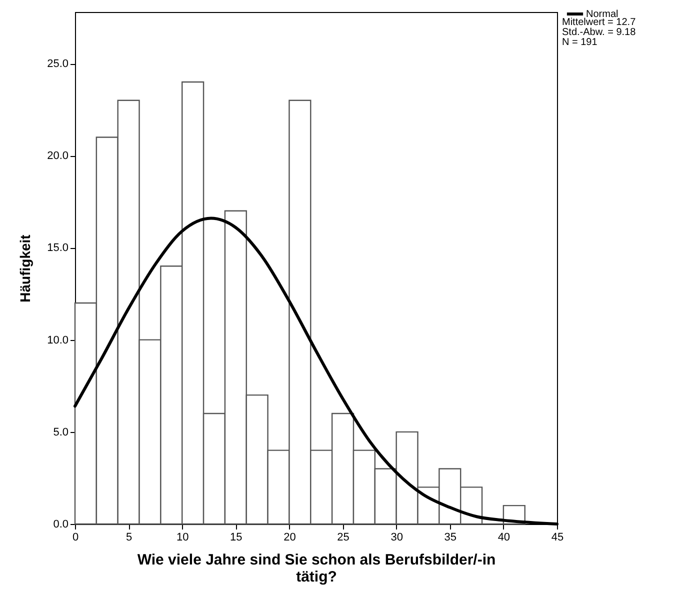  Describe the element at coordinates (316, 569) in the screenshot. I see `x-axis-title: Wie viele Jahre sind Sie schon als Berufsbilder/-in tätig?` at that location.